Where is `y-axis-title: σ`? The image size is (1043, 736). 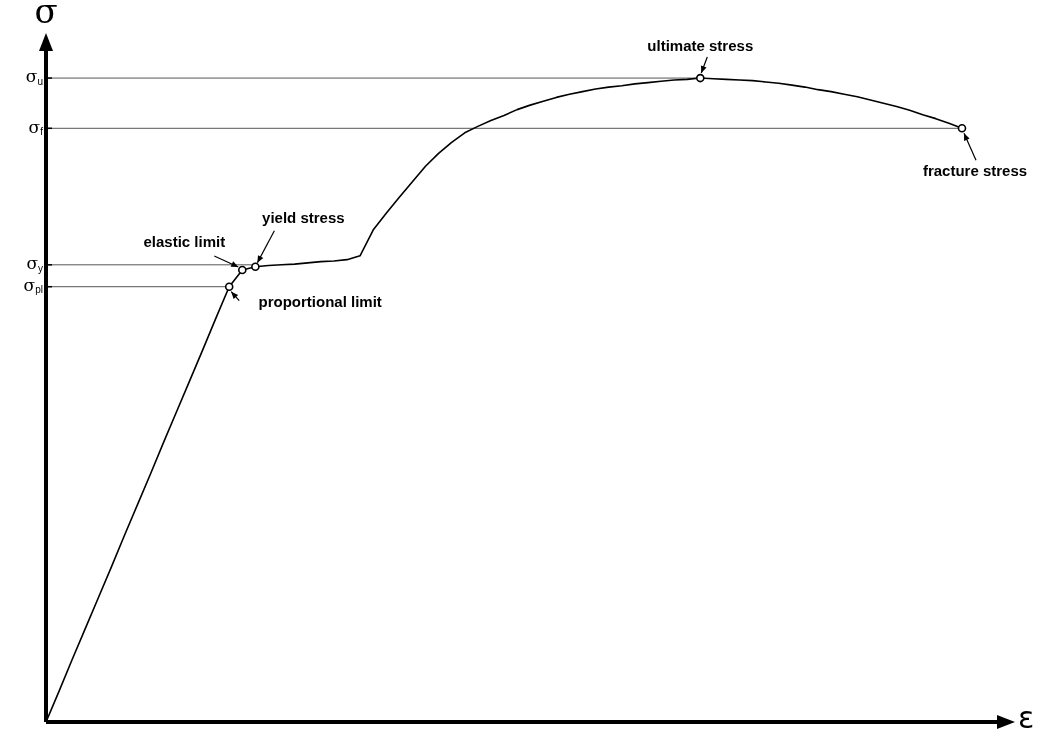 y-axis-title: σ is located at coordinates (46, 15).